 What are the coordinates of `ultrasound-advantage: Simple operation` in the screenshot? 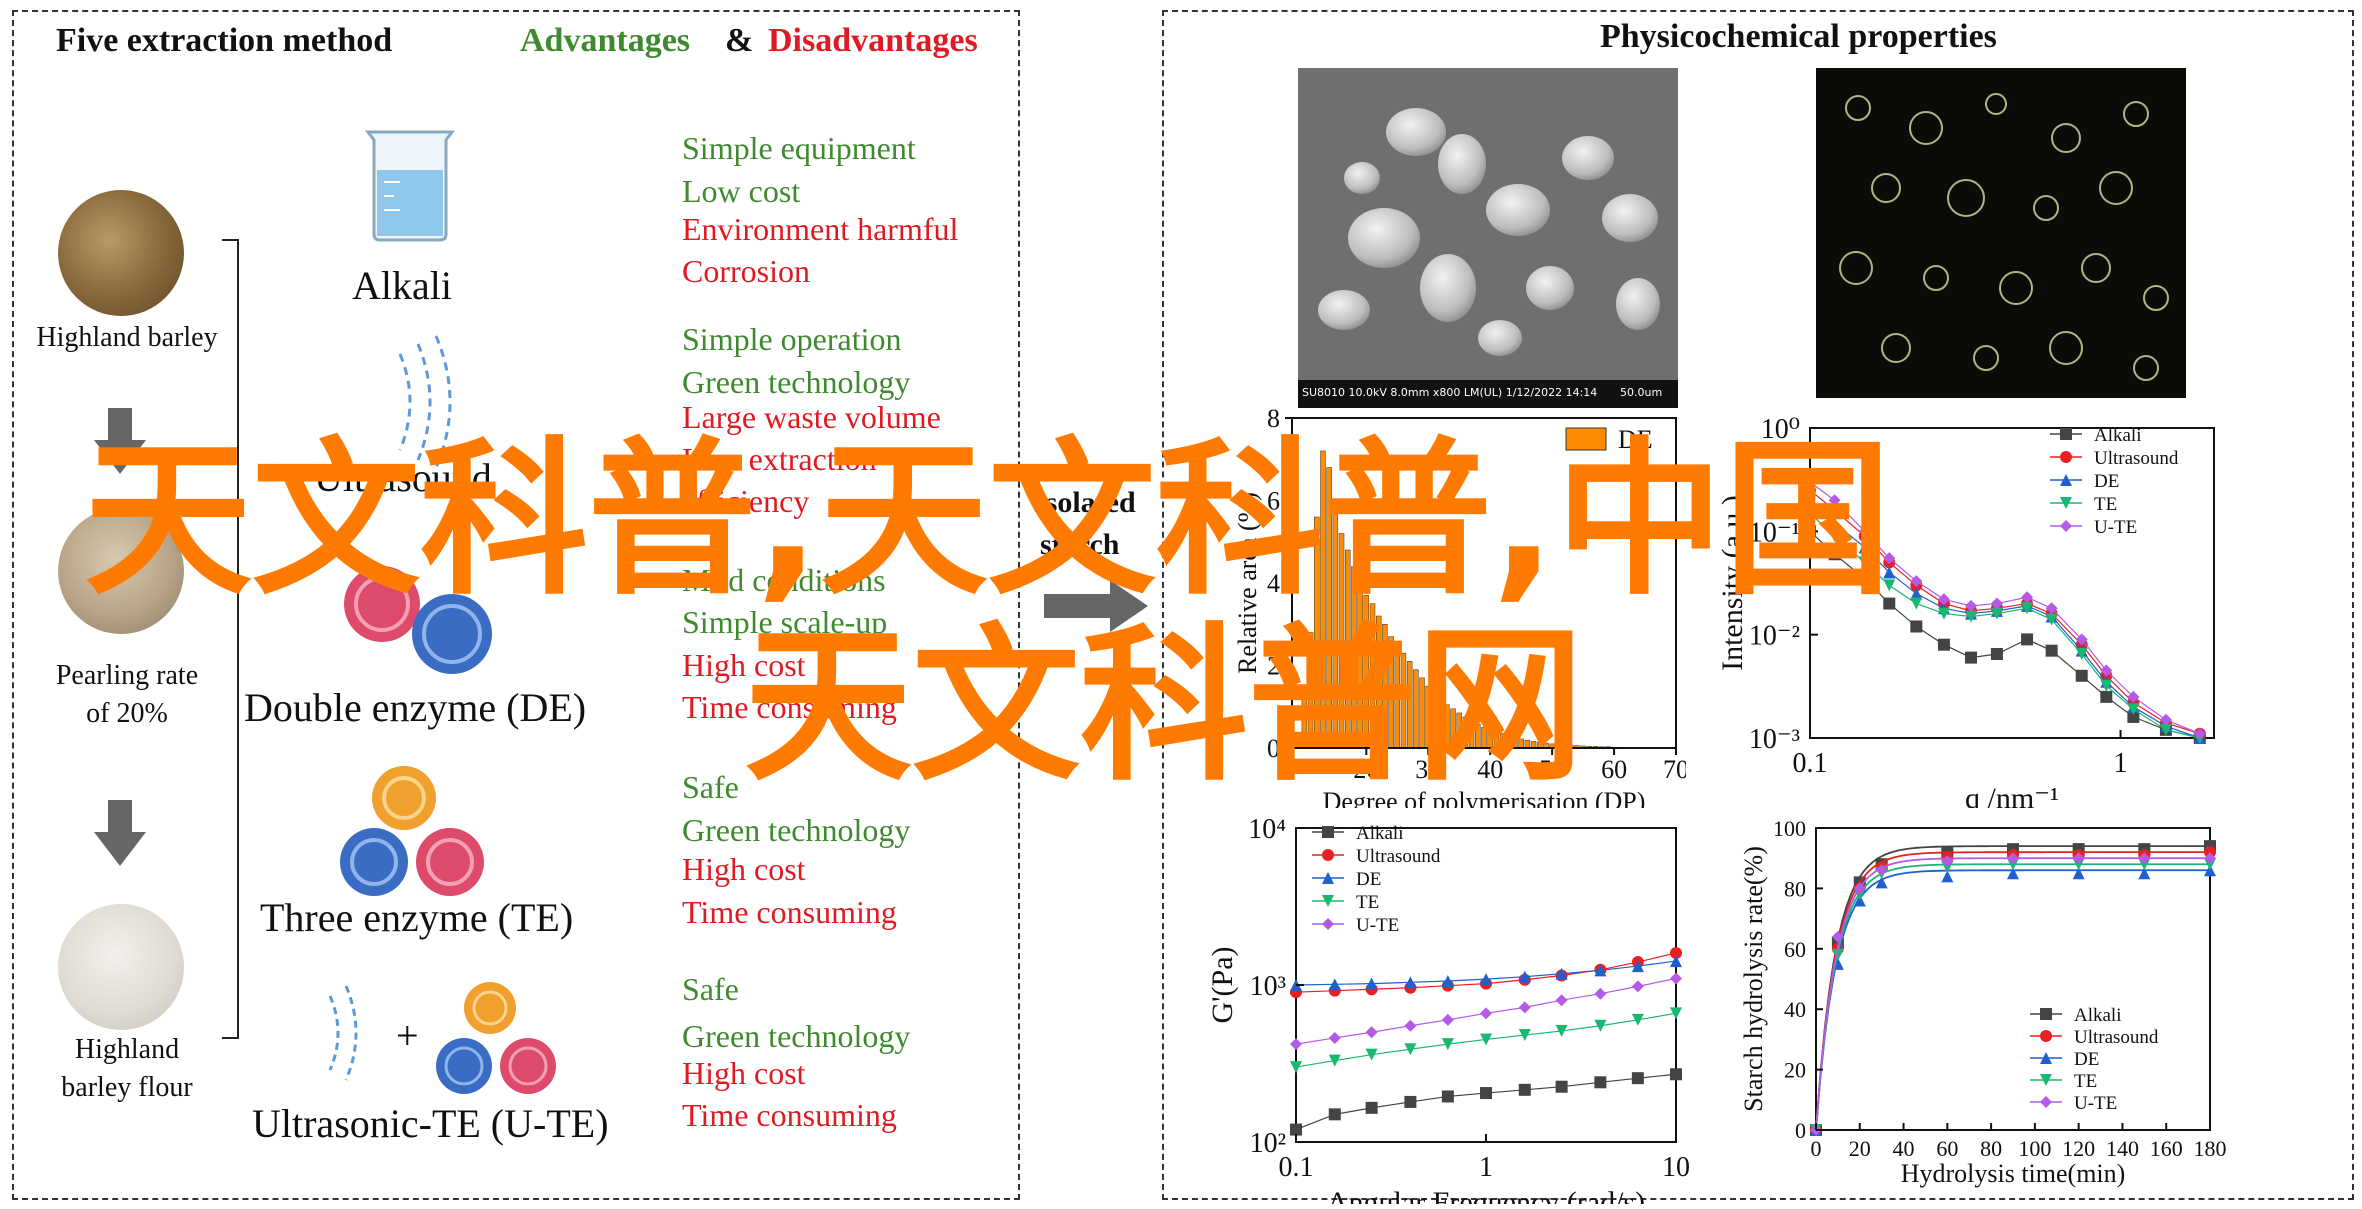 It's located at (792, 339).